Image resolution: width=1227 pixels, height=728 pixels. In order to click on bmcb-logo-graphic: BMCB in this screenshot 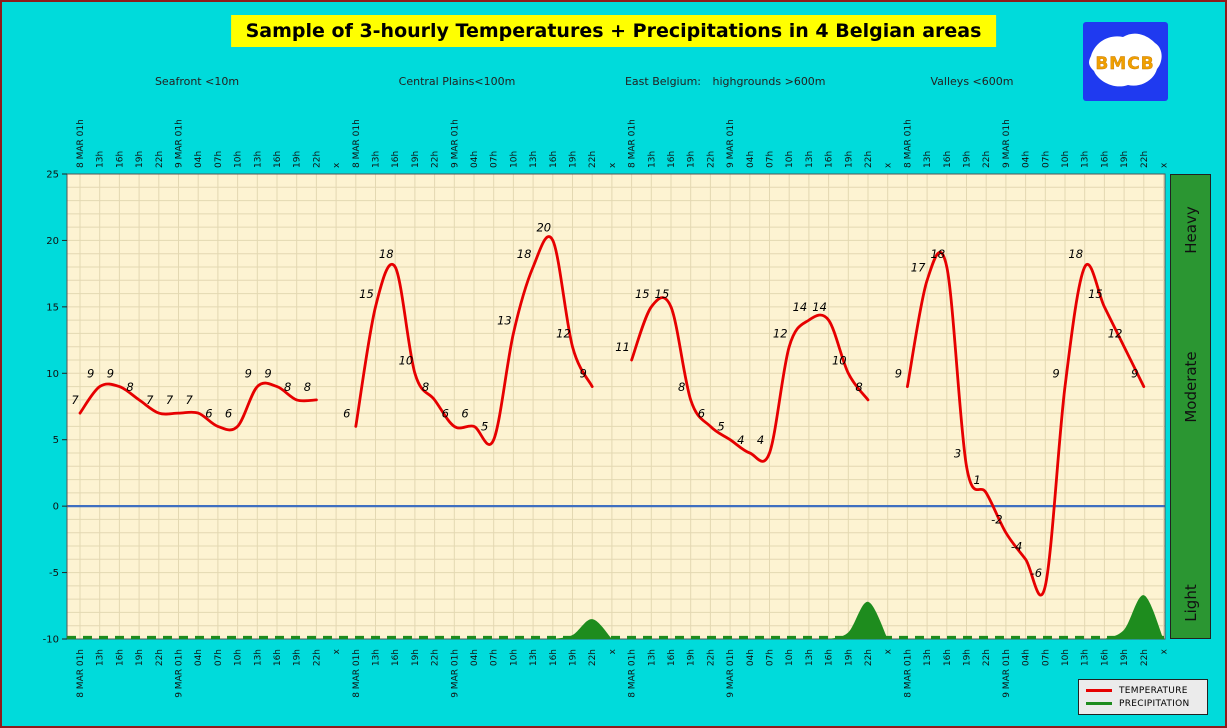, I will do `click(1125, 61)`.